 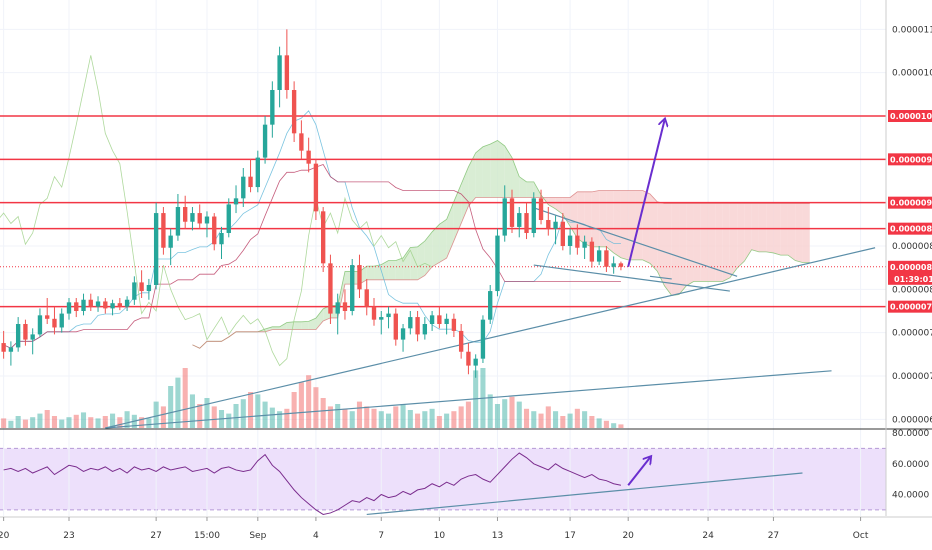 What do you see at coordinates (312, 483) in the screenshot?
I see `rsi-layer` at bounding box center [312, 483].